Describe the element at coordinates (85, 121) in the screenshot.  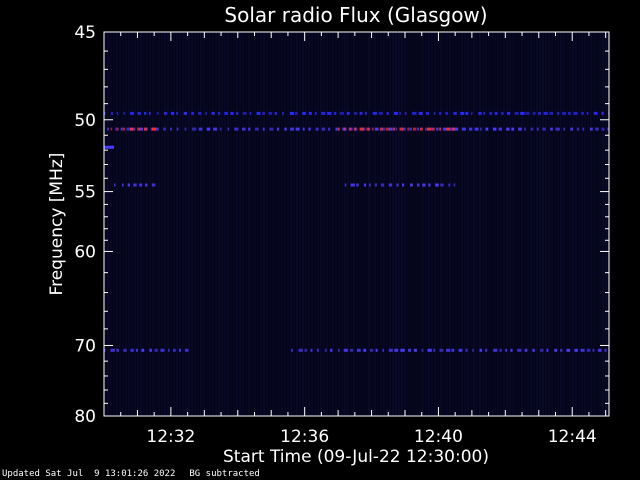
I see `y-tick-label: 50` at that location.